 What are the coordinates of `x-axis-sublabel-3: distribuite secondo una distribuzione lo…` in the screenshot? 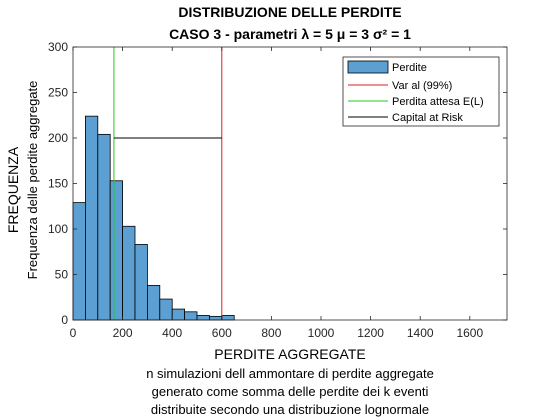 It's located at (290, 409).